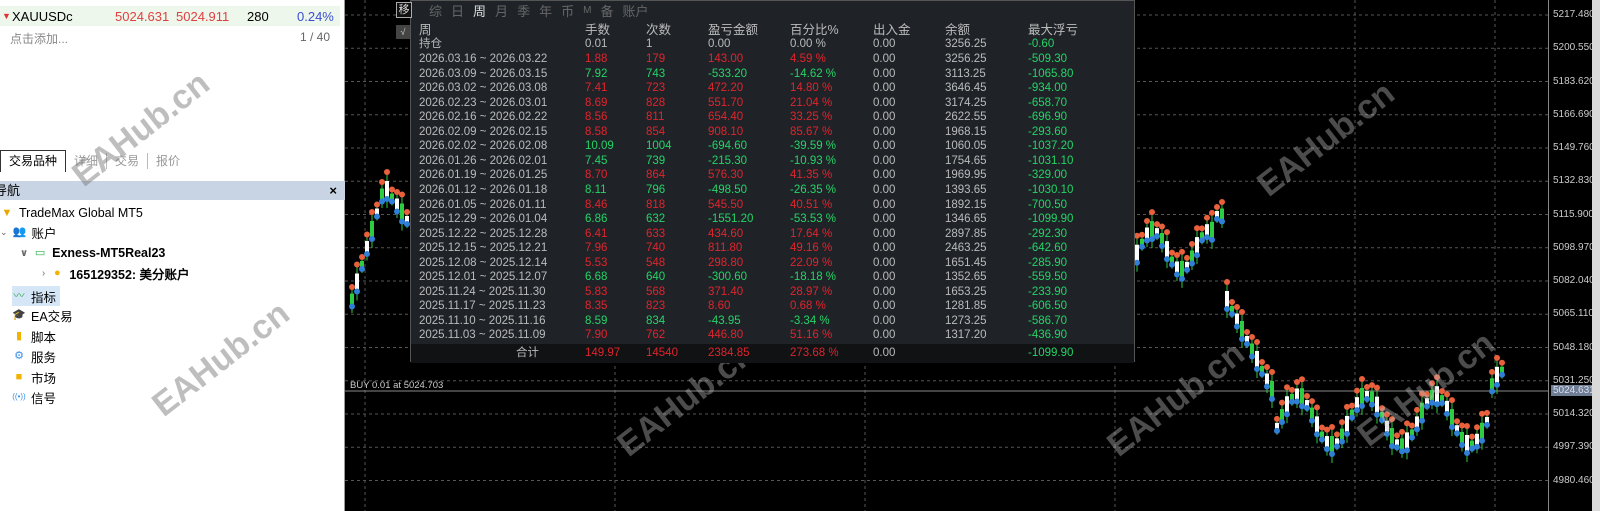  Describe the element at coordinates (966, 248) in the screenshot. I see `cell: 2463.25` at that location.